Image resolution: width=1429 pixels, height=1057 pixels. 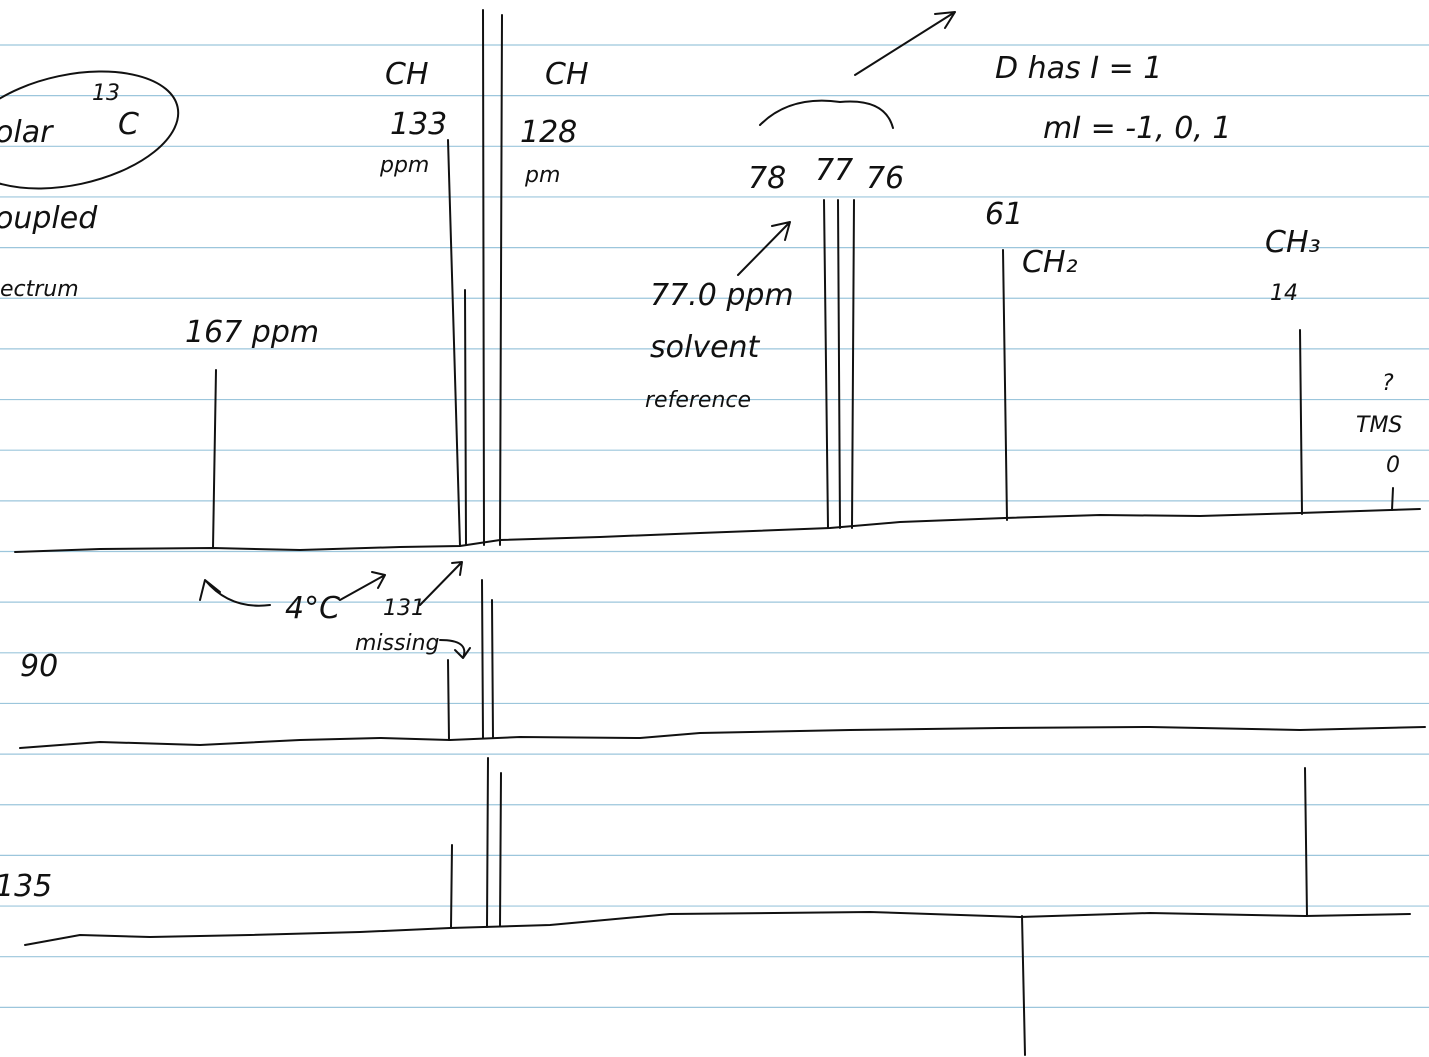 I want to click on label: CH₃, so click(x=1293, y=242).